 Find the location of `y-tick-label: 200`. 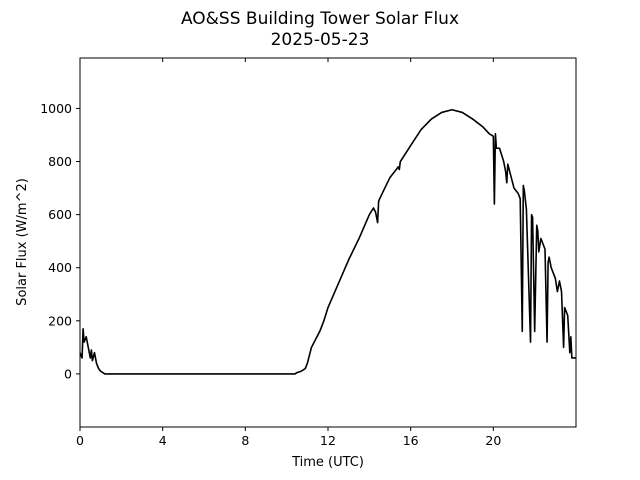

y-tick-label: 200 is located at coordinates (60, 320).